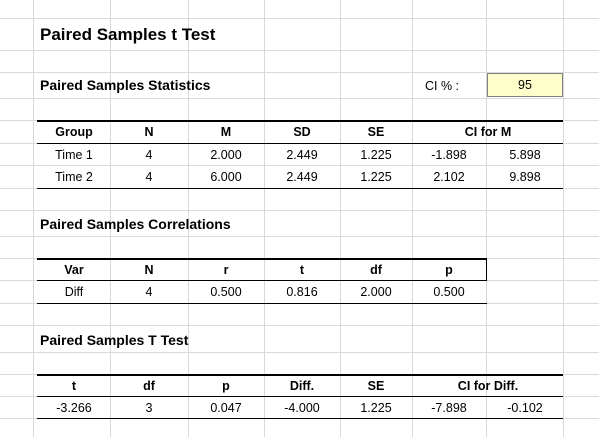  What do you see at coordinates (302, 386) in the screenshot?
I see `ttest-col-diff: Diff.` at bounding box center [302, 386].